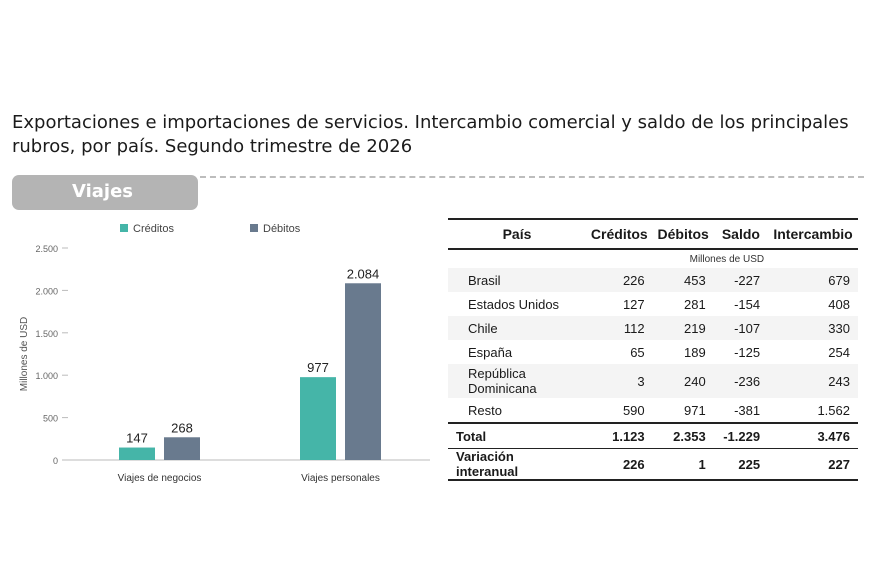  What do you see at coordinates (741, 464) in the screenshot?
I see `cell-saldo: 225` at bounding box center [741, 464].